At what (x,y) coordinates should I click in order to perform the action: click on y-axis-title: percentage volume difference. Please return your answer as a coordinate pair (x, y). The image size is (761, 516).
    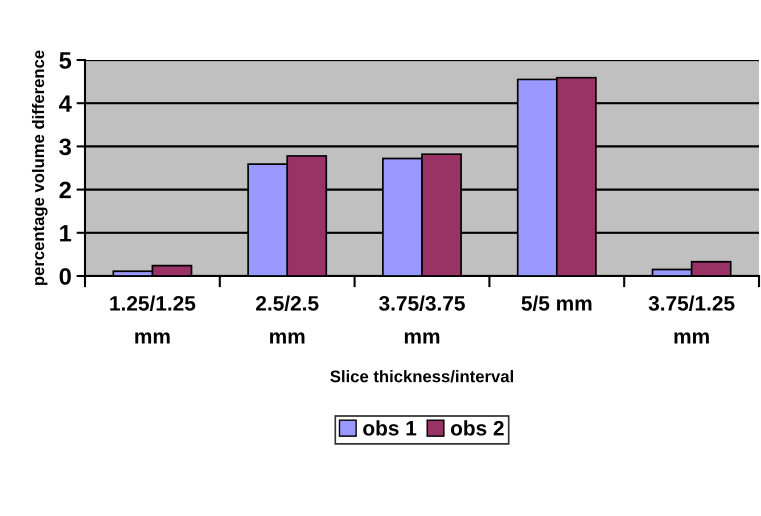
    Looking at the image, I should click on (40, 167).